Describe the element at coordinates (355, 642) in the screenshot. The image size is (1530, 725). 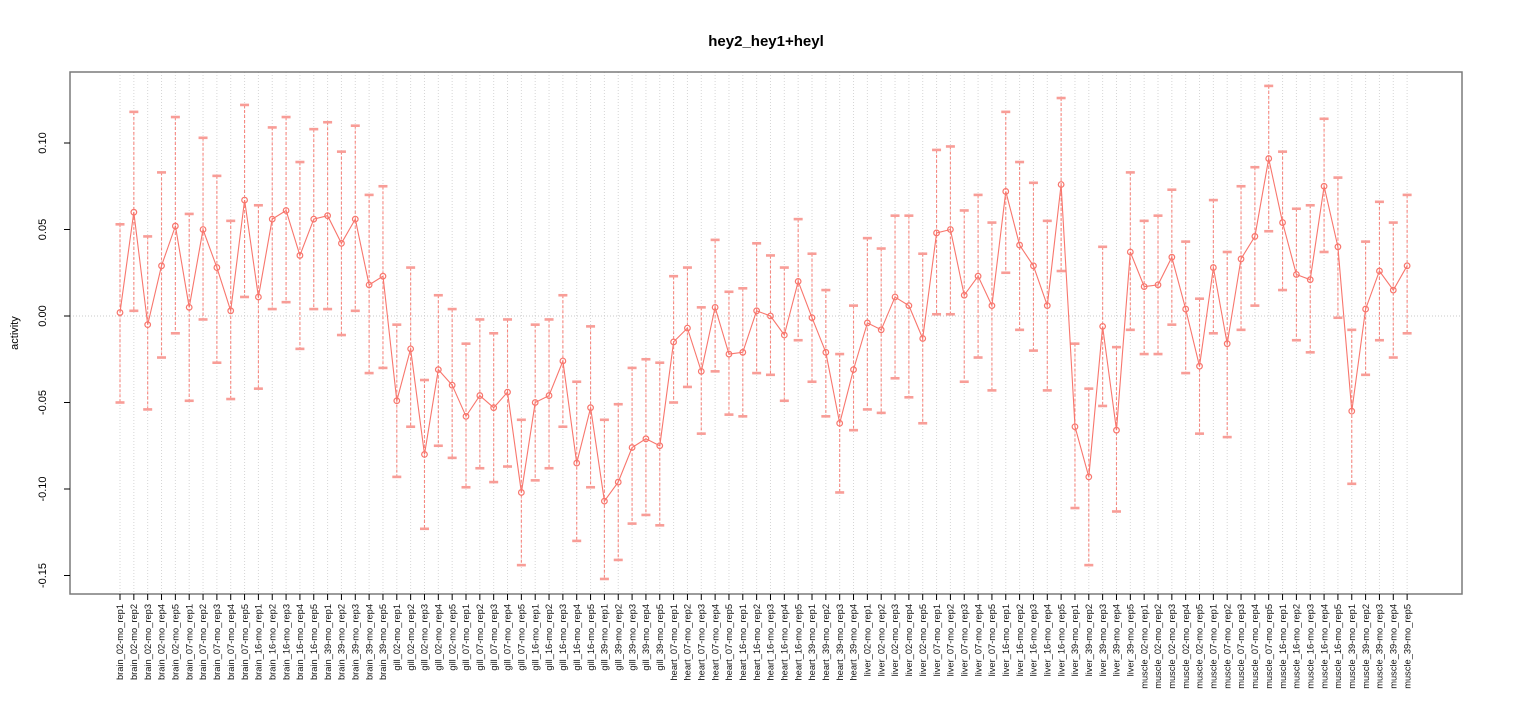
I see `x-tick-label: brain_39-mo_rep3` at that location.